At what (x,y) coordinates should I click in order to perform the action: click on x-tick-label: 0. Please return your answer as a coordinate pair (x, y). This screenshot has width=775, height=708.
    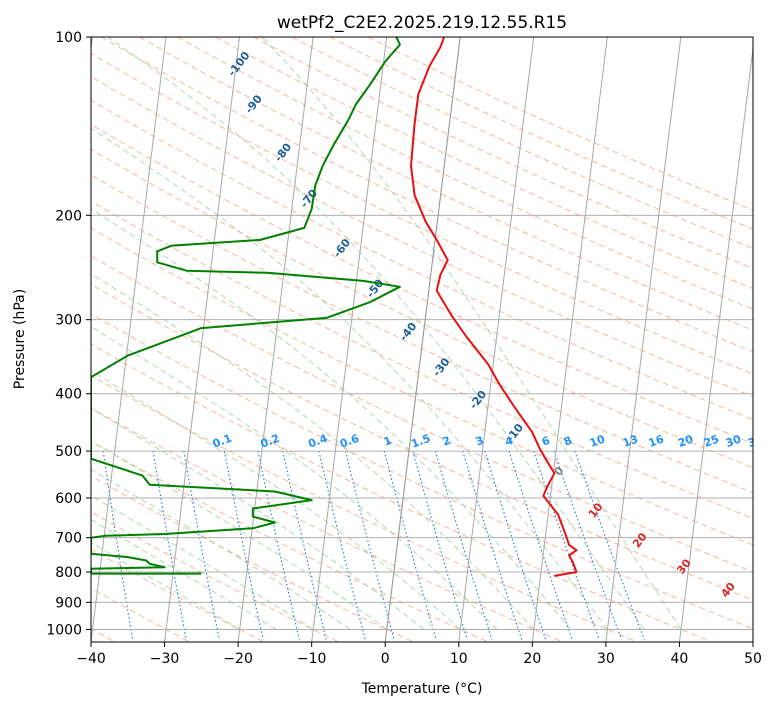
    Looking at the image, I should click on (385, 659).